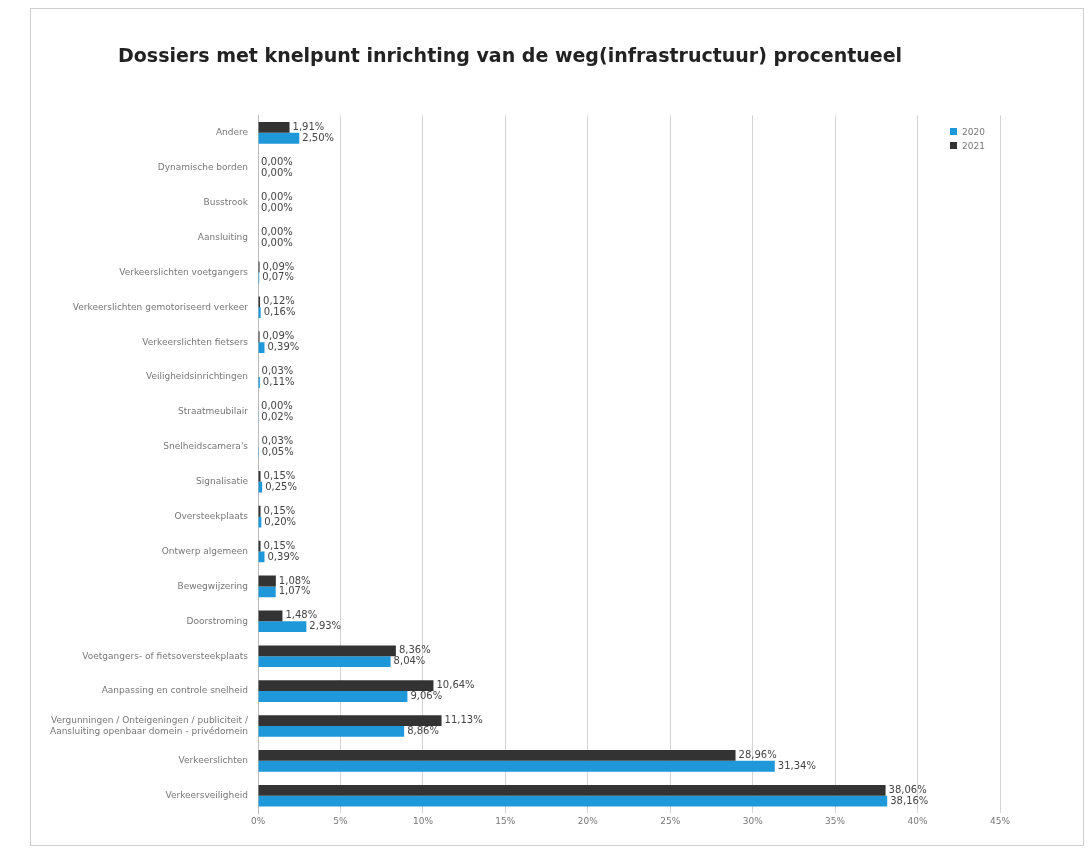  What do you see at coordinates (341, 820) in the screenshot?
I see `x-tick-label: 5%` at bounding box center [341, 820].